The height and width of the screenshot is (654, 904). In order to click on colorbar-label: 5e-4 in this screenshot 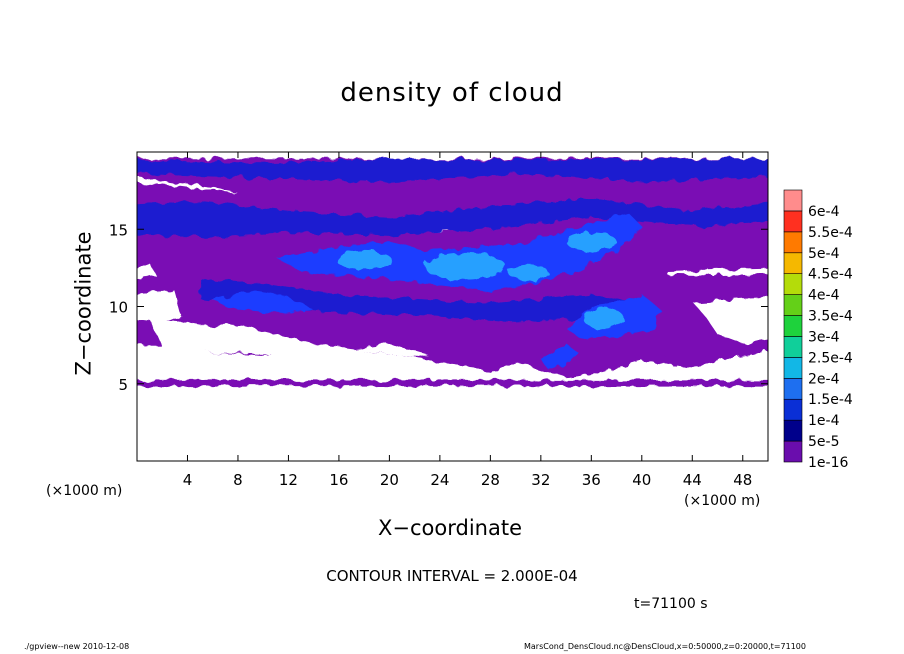, I will do `click(824, 254)`.